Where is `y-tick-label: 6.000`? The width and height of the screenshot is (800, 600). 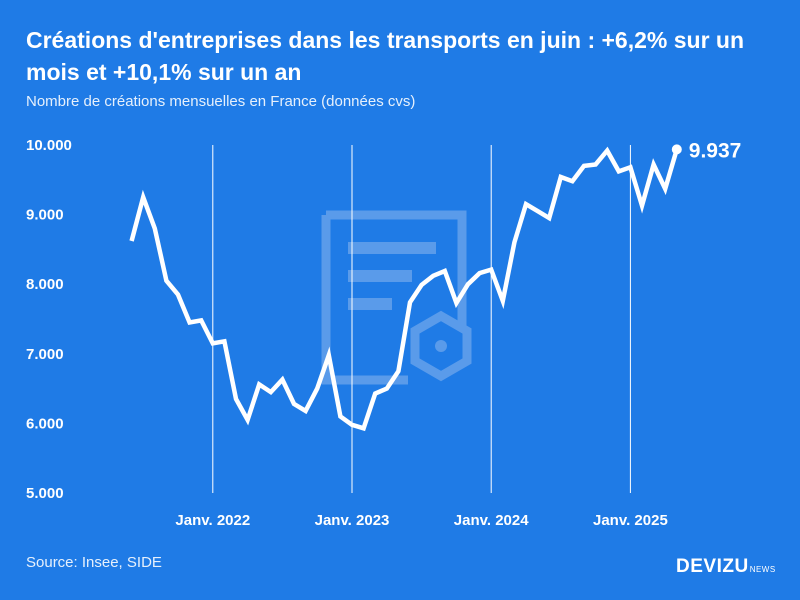 y-tick-label: 6.000 is located at coordinates (45, 423).